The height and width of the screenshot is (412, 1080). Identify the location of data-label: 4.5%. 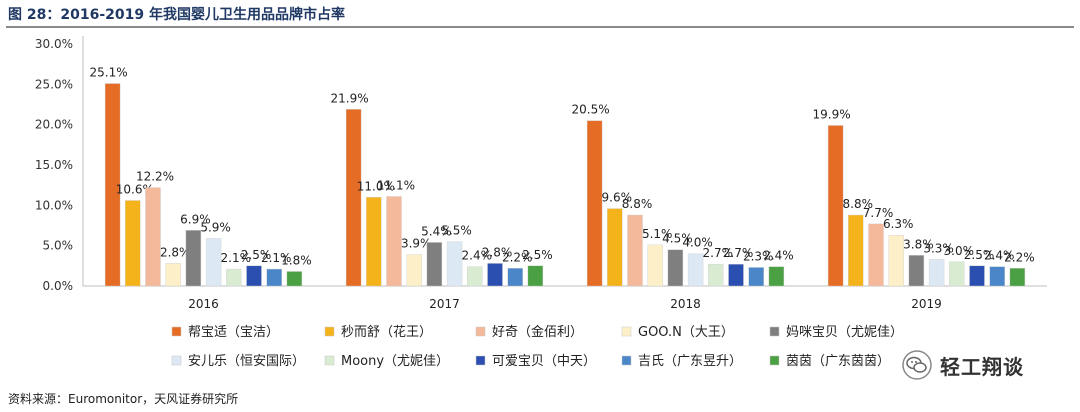
(677, 239).